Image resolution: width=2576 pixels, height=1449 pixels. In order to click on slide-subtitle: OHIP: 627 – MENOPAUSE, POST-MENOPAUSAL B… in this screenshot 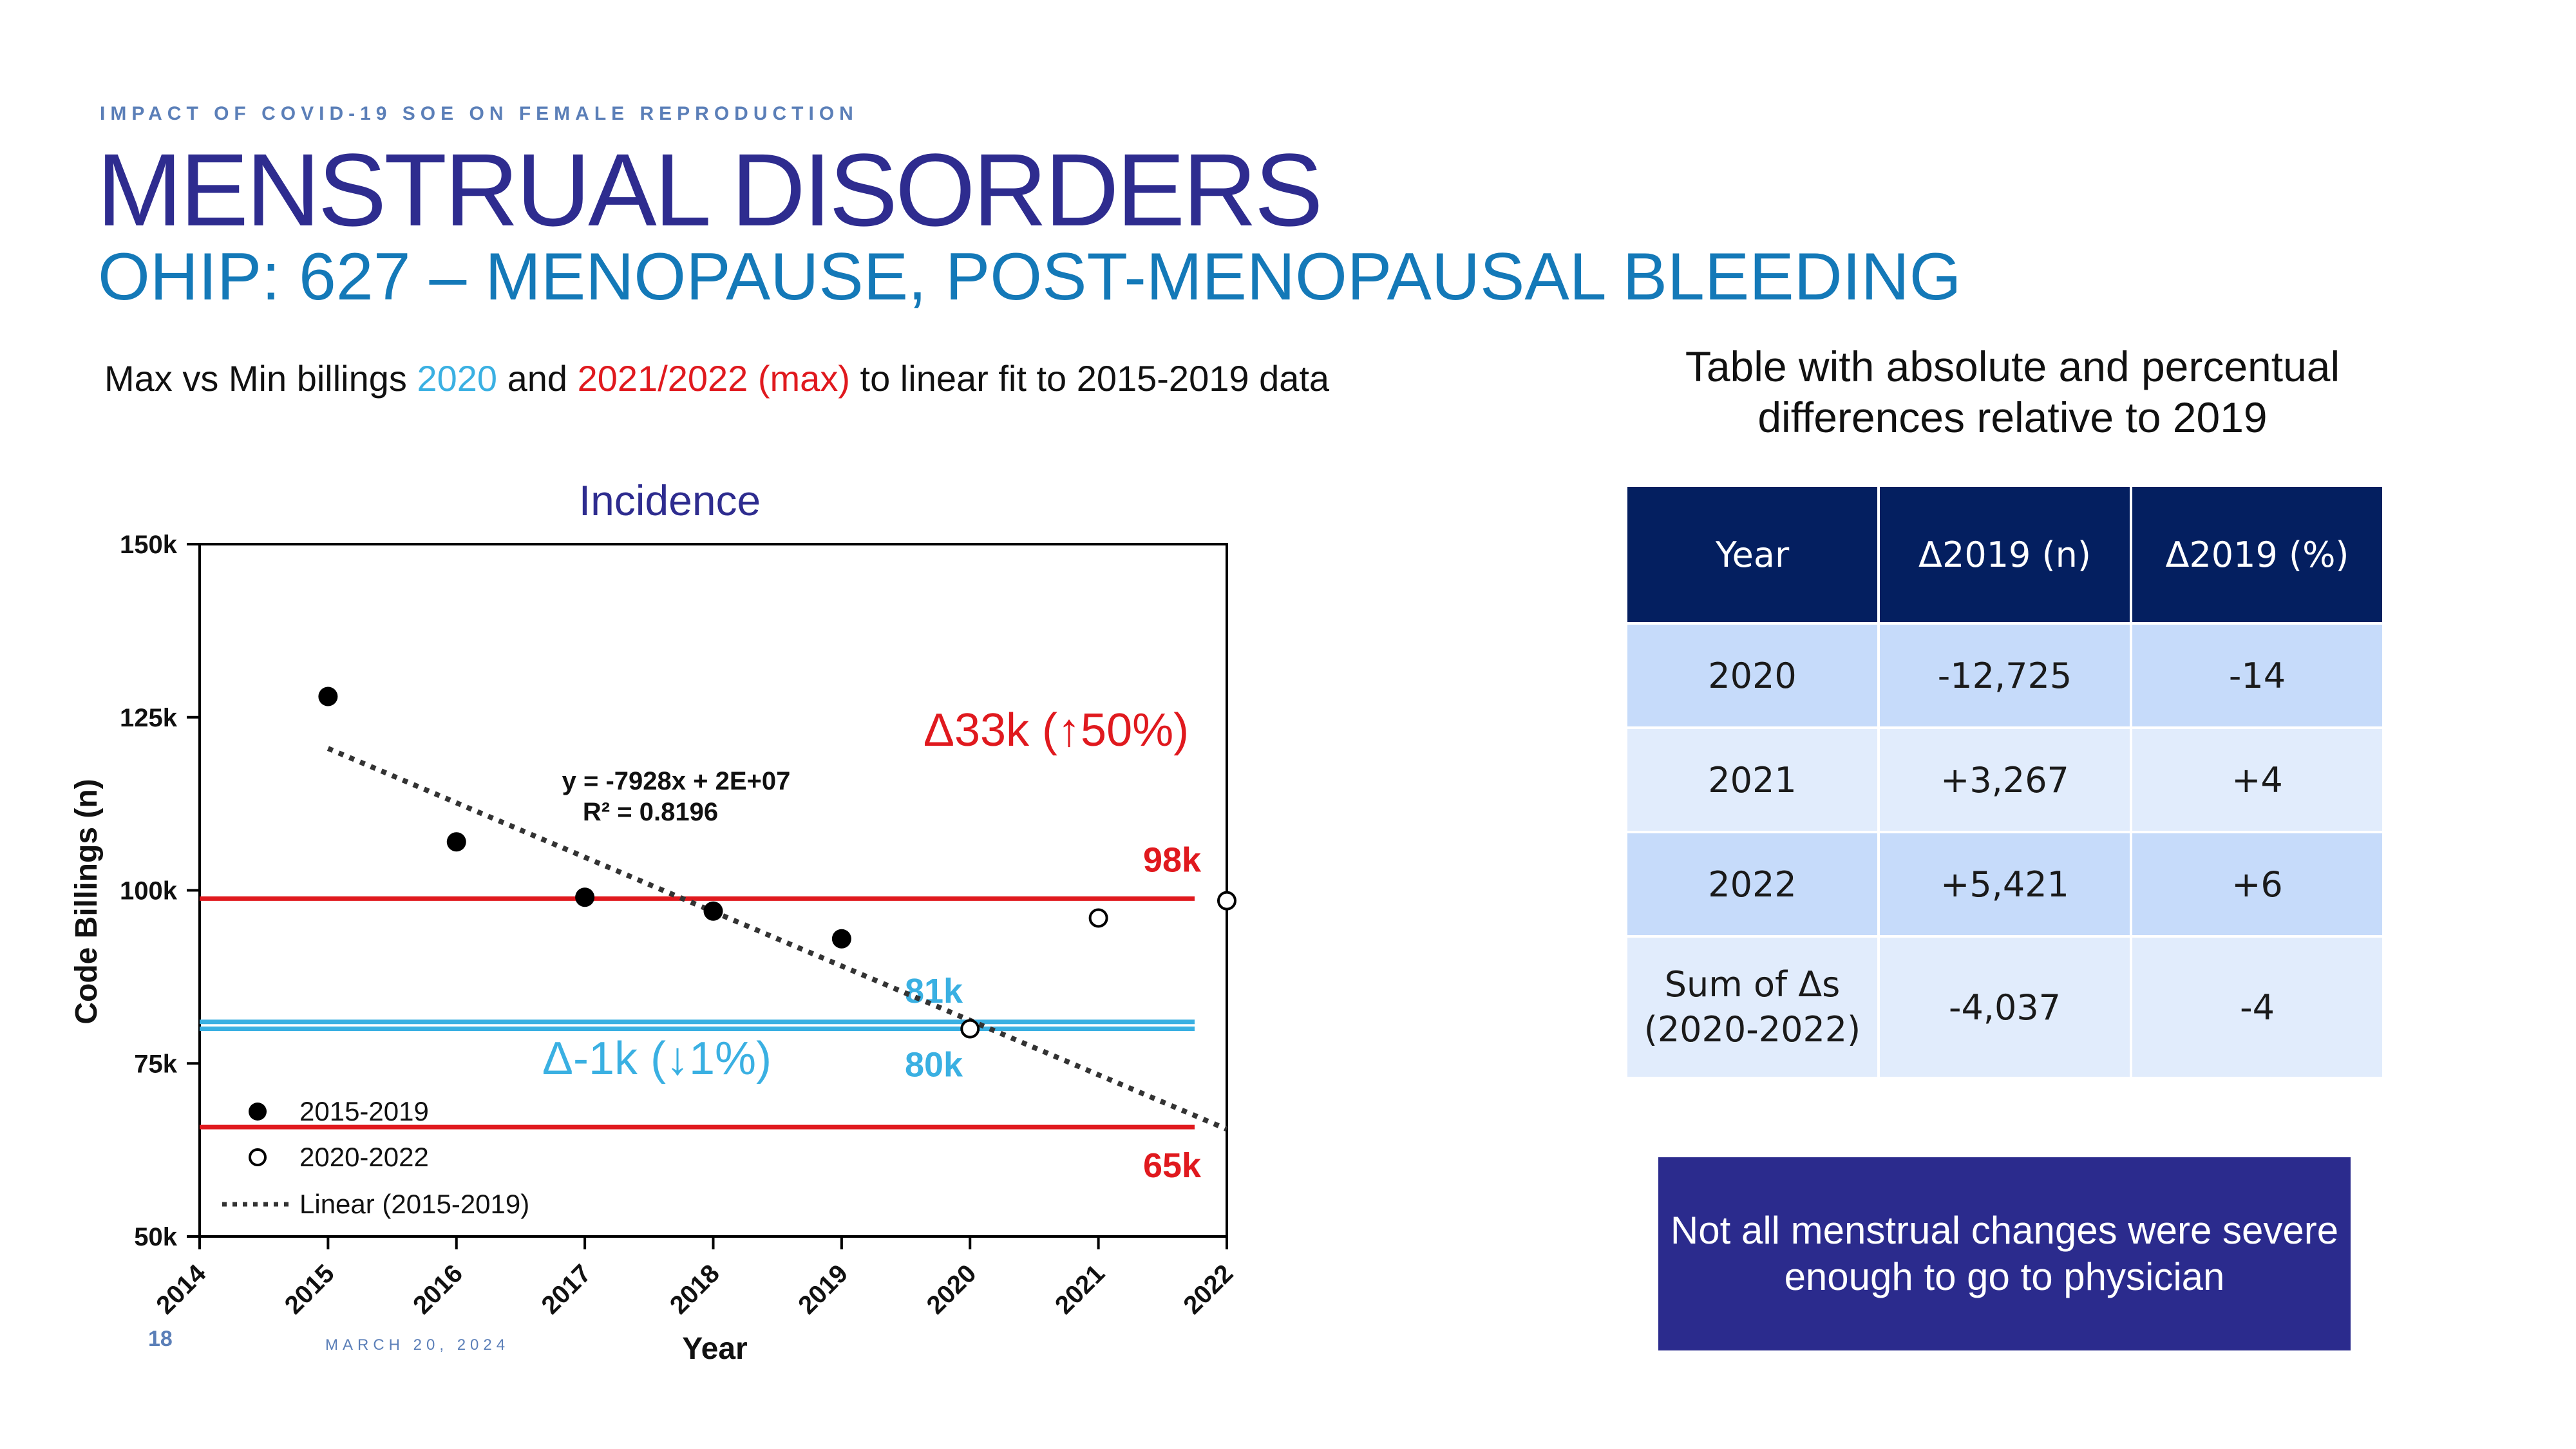, I will do `click(1030, 277)`.